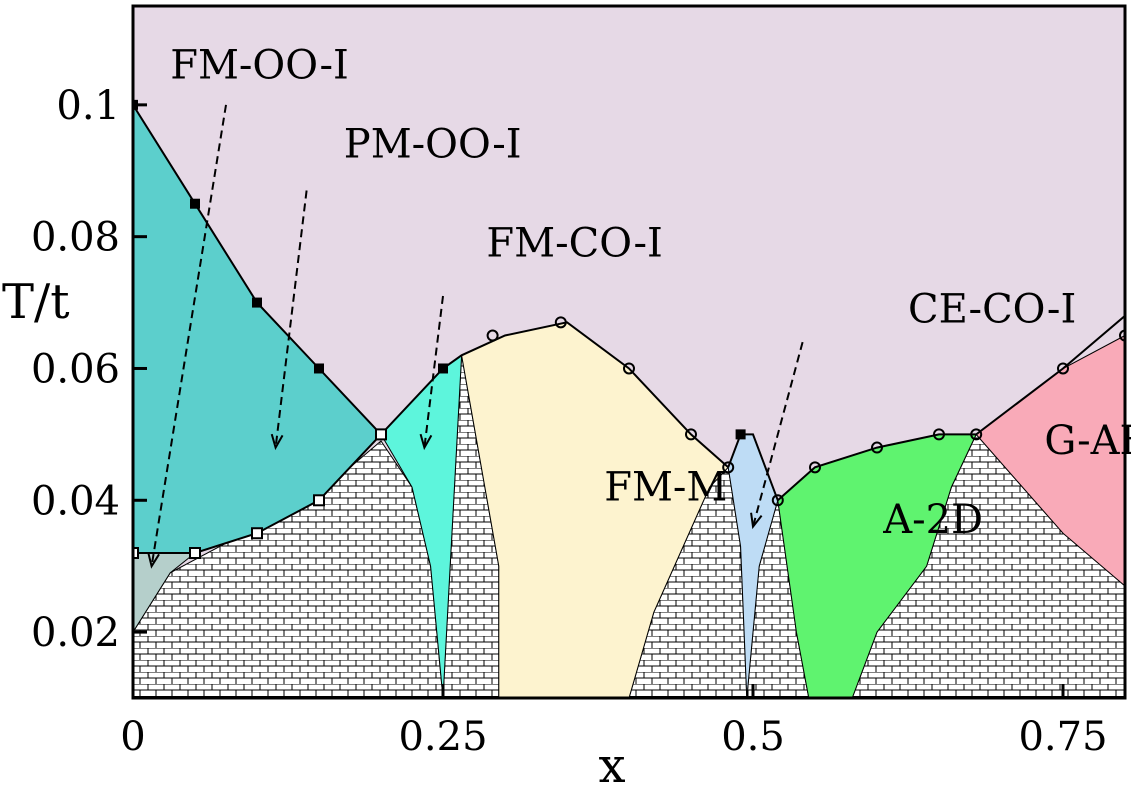 The height and width of the screenshot is (785, 1131). What do you see at coordinates (132, 737) in the screenshot?
I see `x-tick-label-0: 0` at bounding box center [132, 737].